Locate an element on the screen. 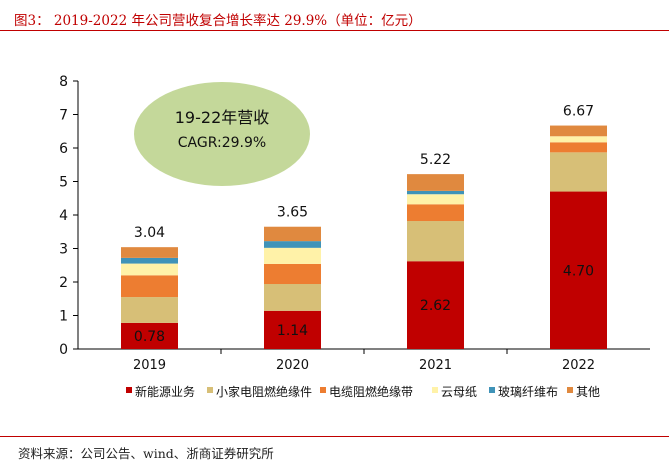 The width and height of the screenshot is (669, 465). bar-value-label: 4.70 is located at coordinates (578, 271).